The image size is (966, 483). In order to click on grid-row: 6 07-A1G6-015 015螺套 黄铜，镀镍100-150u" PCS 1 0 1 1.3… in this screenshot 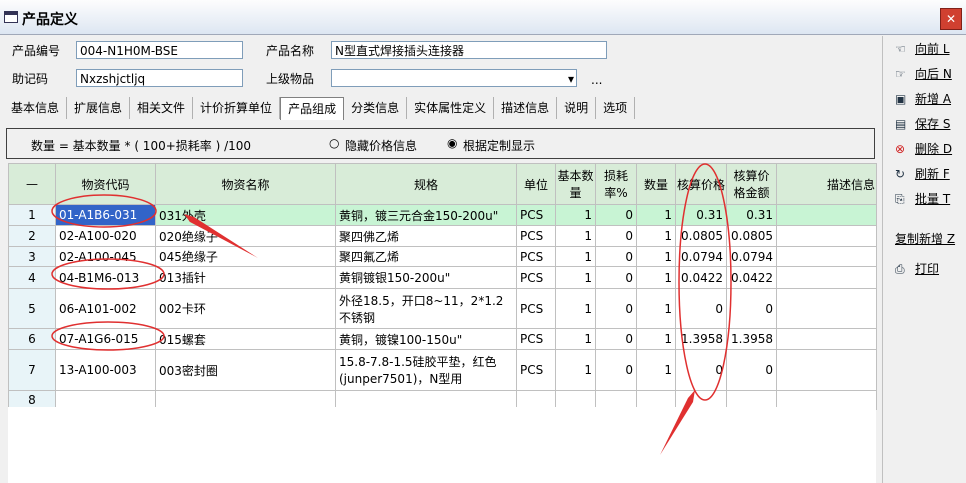, I will do `click(442, 339)`.